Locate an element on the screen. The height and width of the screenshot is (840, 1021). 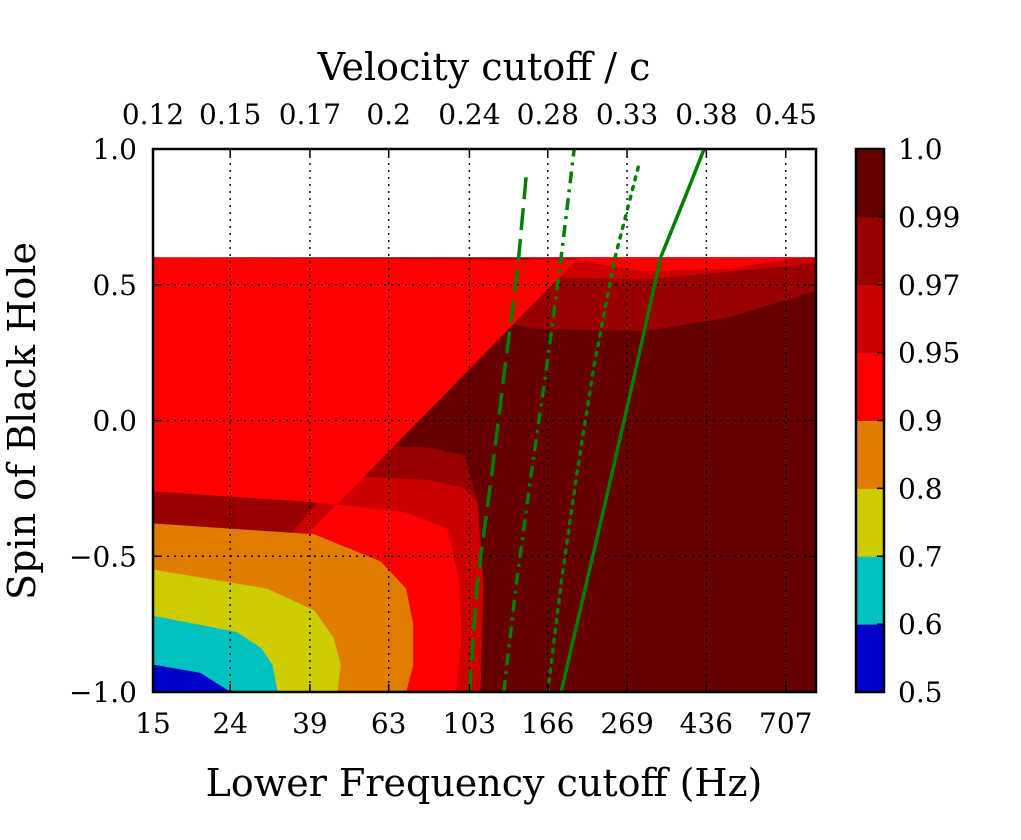
y-tick-label: 0.5 is located at coordinates (114, 285).